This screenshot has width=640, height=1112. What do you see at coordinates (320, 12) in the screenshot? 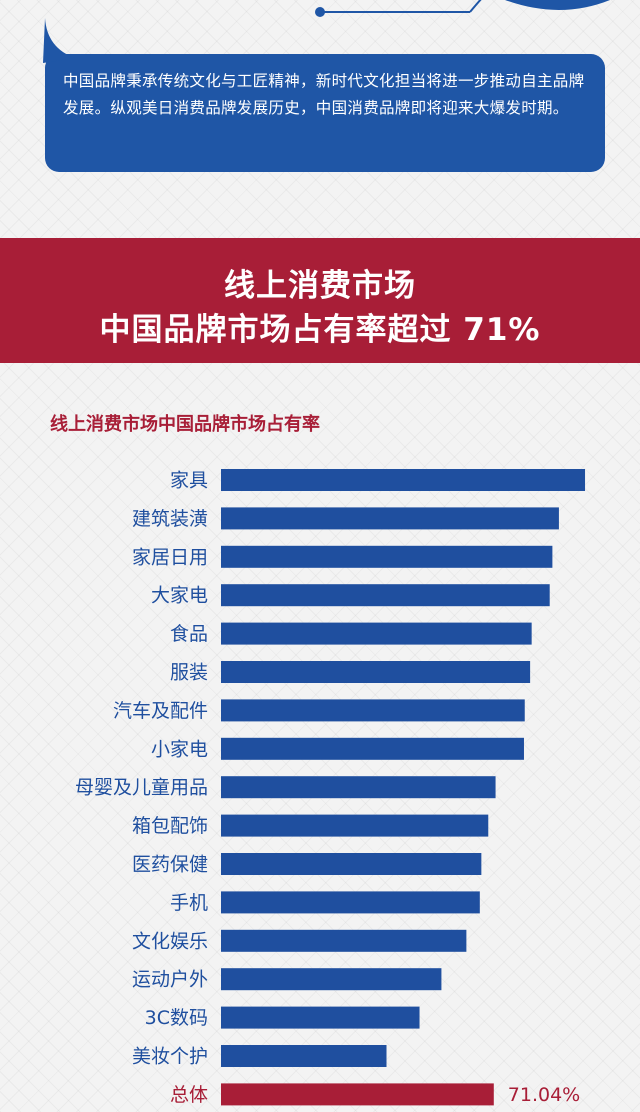
I see `deco-dot` at bounding box center [320, 12].